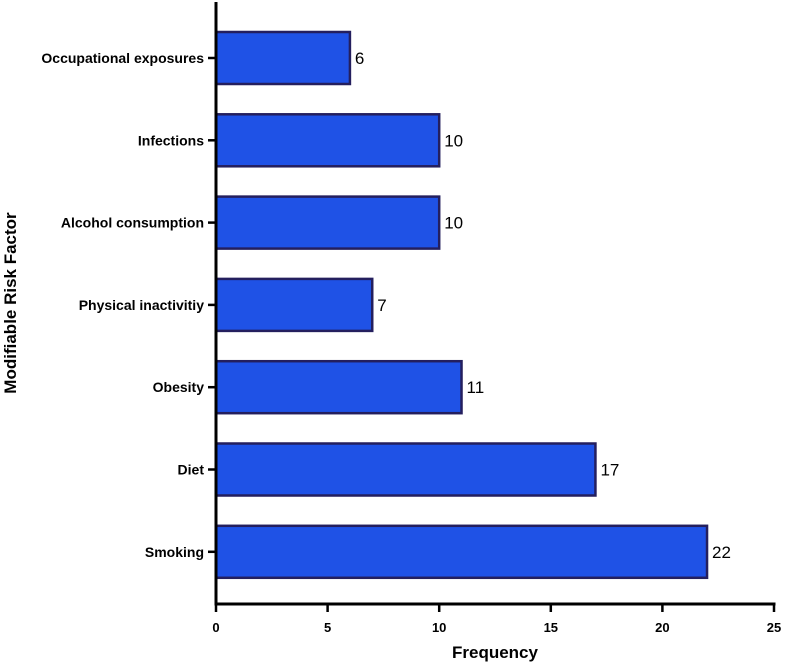 The height and width of the screenshot is (664, 785). I want to click on x-tick-label: 25, so click(774, 627).